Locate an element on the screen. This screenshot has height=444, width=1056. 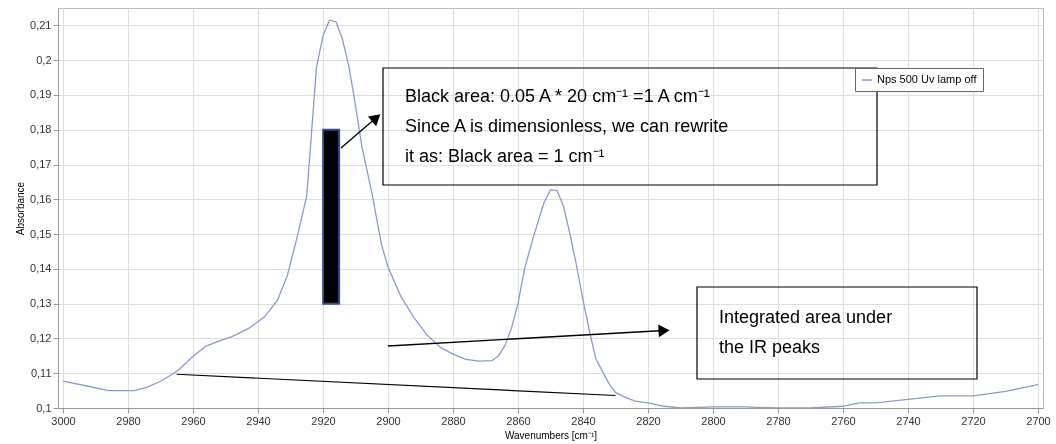
annotation: Integrated area under the IR peaks is located at coordinates (806, 332).